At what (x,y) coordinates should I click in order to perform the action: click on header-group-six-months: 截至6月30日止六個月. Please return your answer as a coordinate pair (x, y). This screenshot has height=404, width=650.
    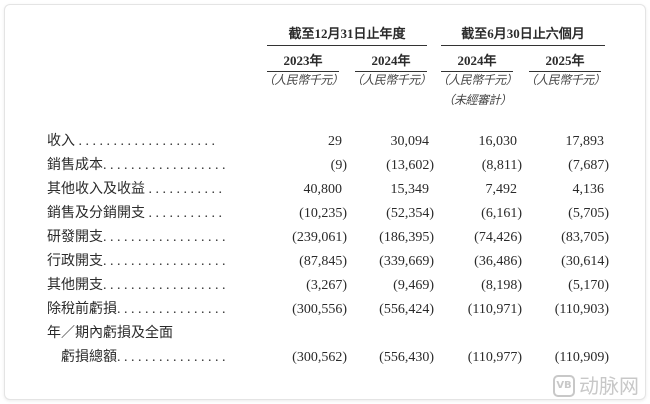
    Looking at the image, I should click on (523, 34).